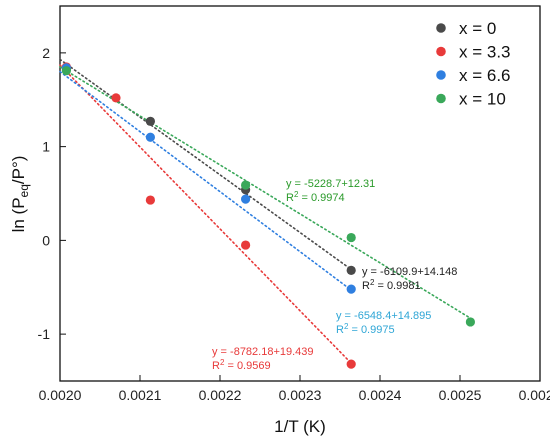 The height and width of the screenshot is (448, 550). I want to click on fit-equation-x-3-3: y = -8782.18+19.439, so click(263, 352).